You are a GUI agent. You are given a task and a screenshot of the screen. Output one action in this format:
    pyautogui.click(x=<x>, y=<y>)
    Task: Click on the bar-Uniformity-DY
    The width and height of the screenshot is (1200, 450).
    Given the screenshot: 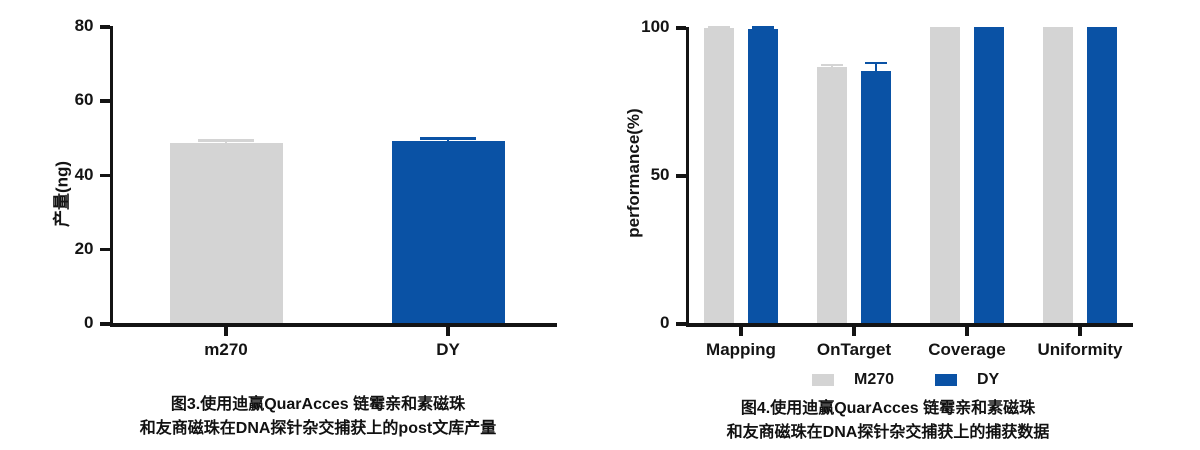 What is the action you would take?
    pyautogui.click(x=1102, y=175)
    